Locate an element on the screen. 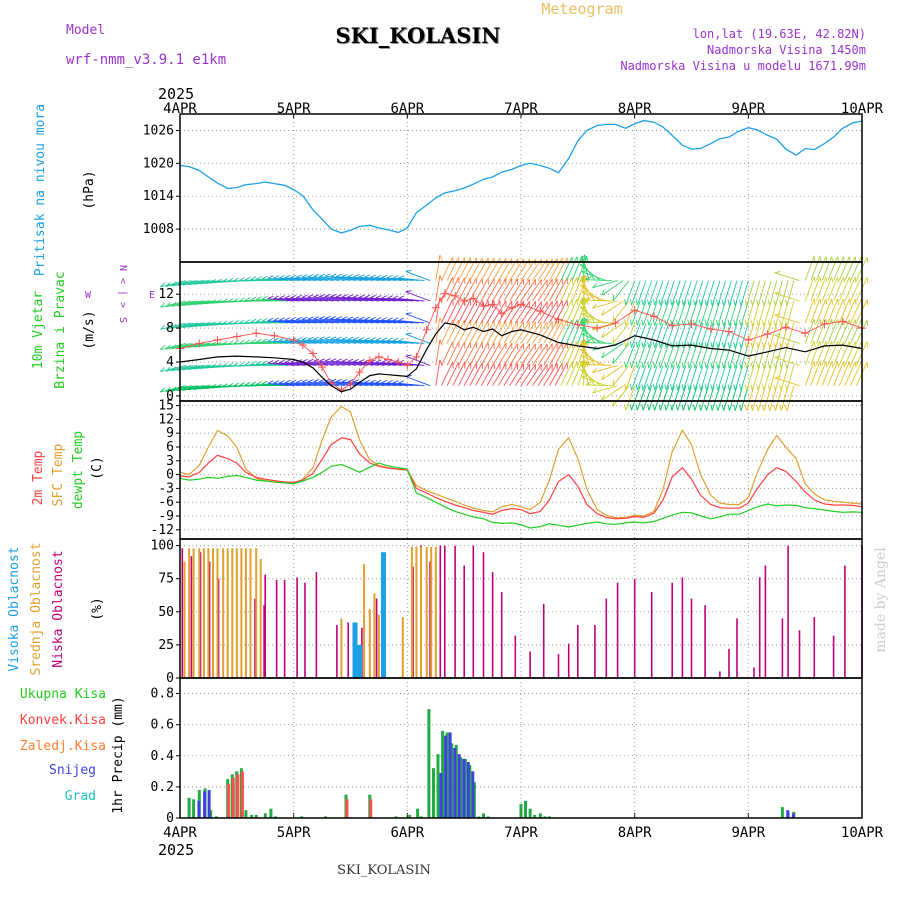  y-tick-label: 0.6 is located at coordinates (162, 725).